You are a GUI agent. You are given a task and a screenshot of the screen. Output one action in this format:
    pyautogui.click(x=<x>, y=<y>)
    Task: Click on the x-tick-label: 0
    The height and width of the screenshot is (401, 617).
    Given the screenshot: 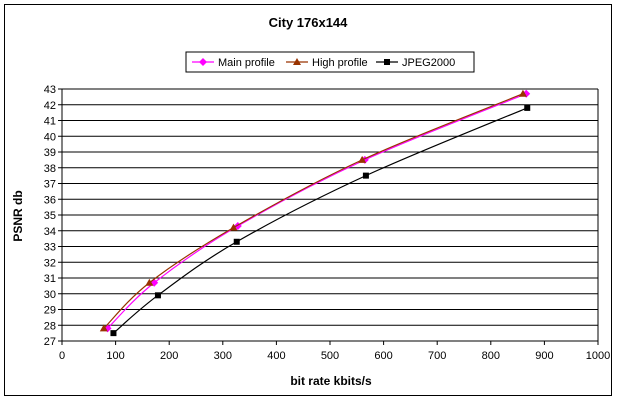 What is the action you would take?
    pyautogui.click(x=62, y=356)
    